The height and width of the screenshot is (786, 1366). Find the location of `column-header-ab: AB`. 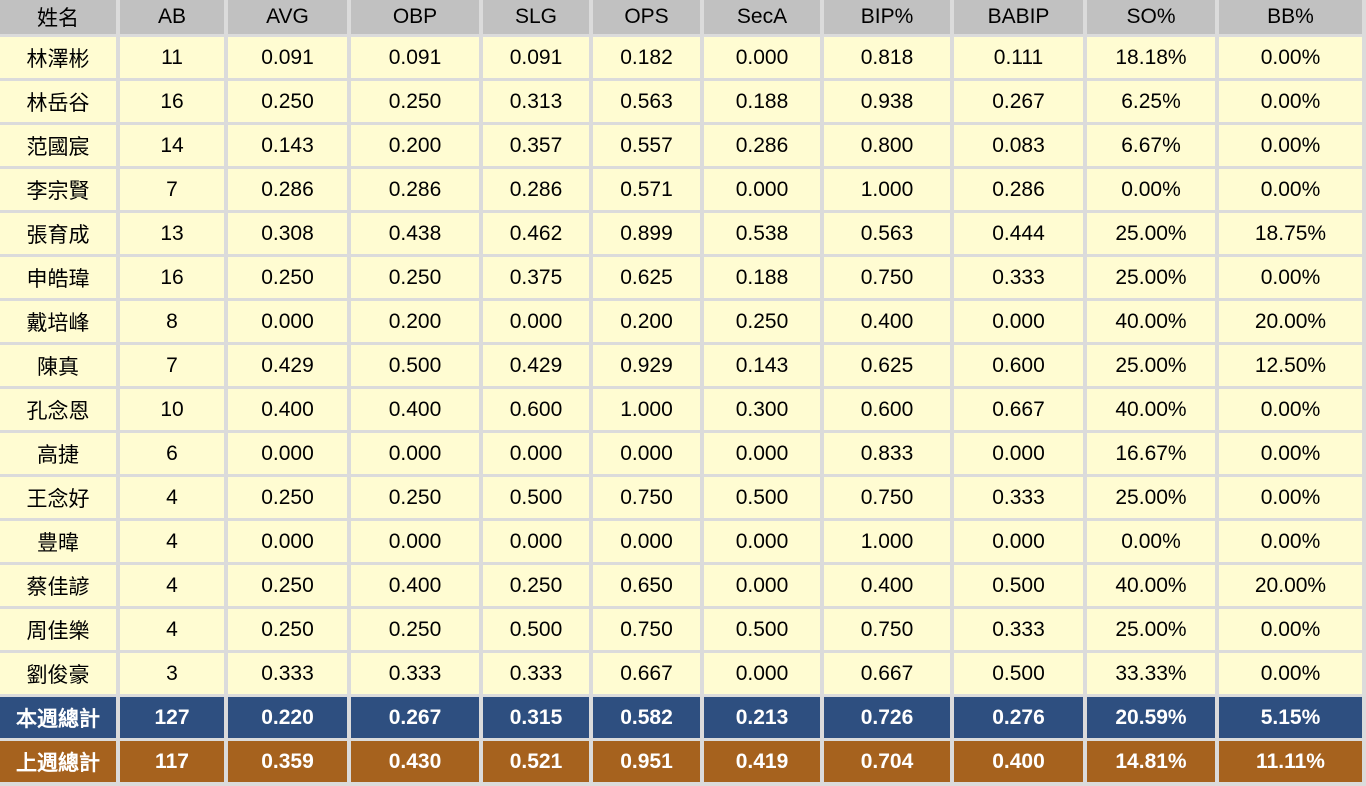

column-header-ab: AB is located at coordinates (172, 17).